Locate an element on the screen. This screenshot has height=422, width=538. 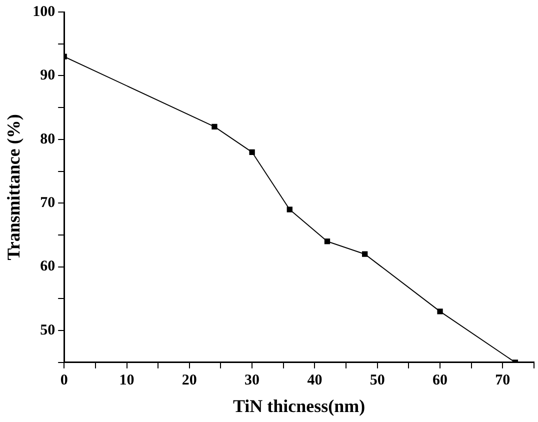
x-tick-label: 60 is located at coordinates (440, 380).